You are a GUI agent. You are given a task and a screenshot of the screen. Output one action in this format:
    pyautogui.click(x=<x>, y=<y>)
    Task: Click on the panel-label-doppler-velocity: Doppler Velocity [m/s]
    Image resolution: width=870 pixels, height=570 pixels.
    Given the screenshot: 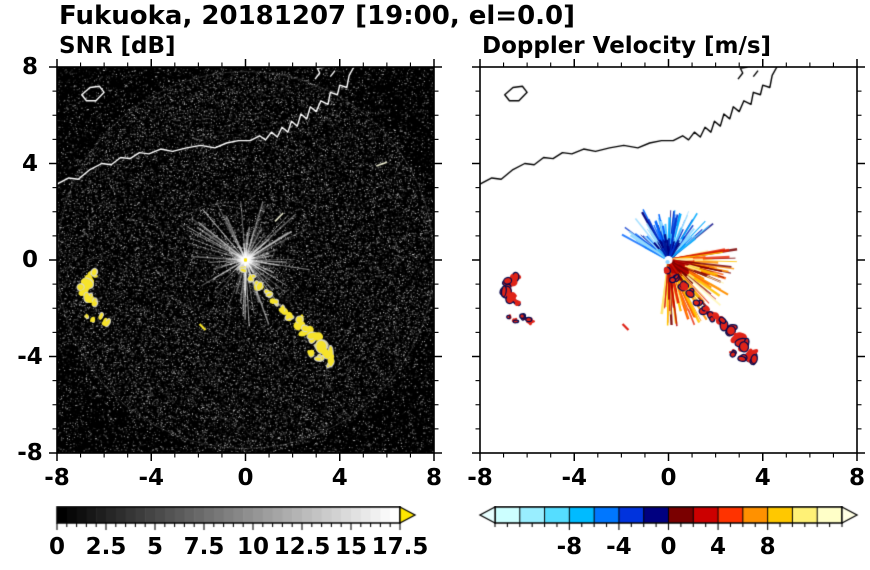 What is the action you would take?
    pyautogui.click(x=627, y=46)
    